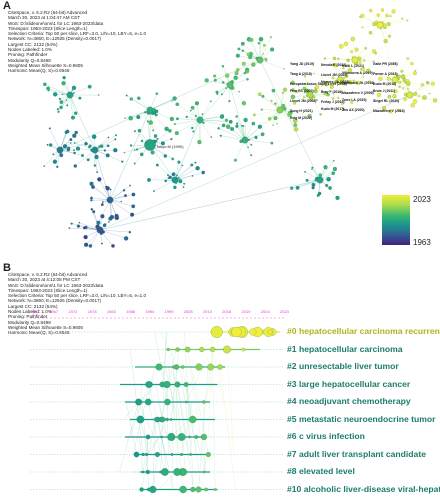 This screenshot has height=500, width=440. What do you see at coordinates (227, 311) in the screenshot?
I see `year-tick-label: 2016` at bounding box center [227, 311].